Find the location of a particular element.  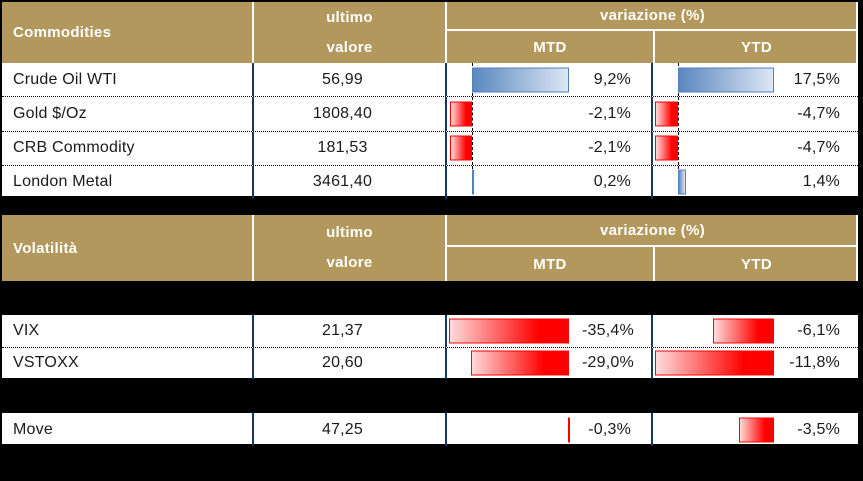

table-row: Gold $/Oz 1808,40 -2,1% -4,7% is located at coordinates (430, 113).